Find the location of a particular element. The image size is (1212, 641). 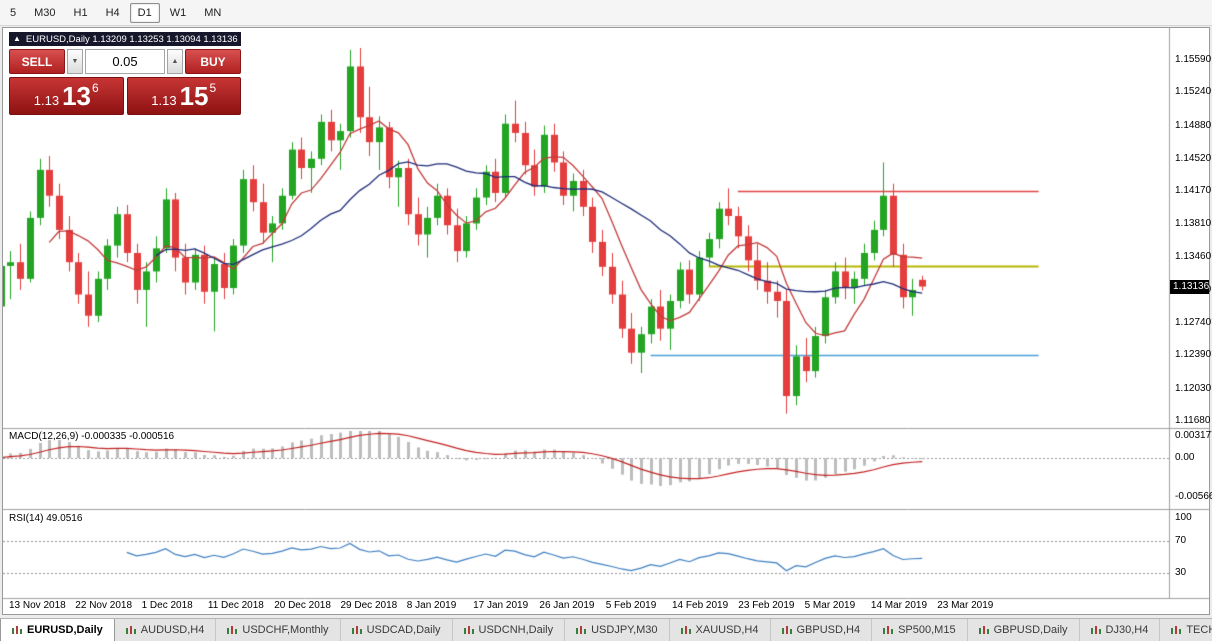

timeframe-button-w1: W1 is located at coordinates (178, 13).